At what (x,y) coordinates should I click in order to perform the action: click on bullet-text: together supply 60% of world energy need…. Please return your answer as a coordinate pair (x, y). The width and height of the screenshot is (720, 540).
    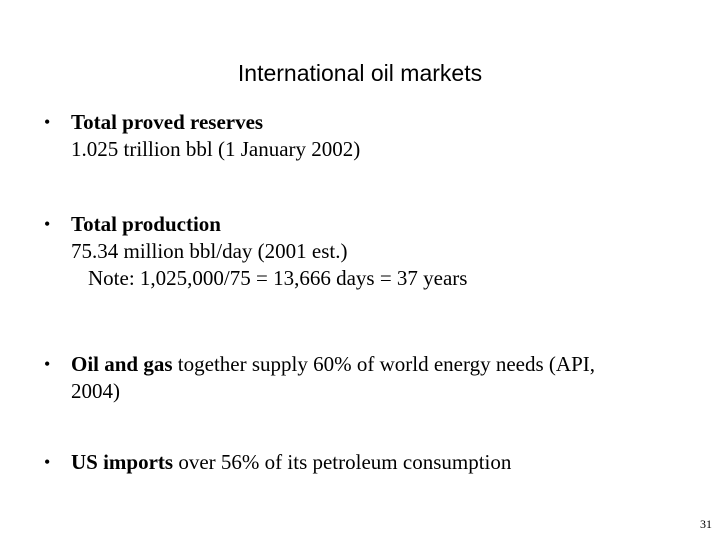
    Looking at the image, I should click on (383, 364).